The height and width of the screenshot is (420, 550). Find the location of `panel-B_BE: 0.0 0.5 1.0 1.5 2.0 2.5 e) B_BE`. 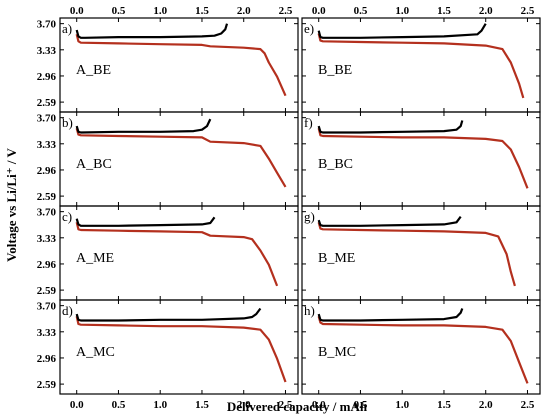

panel-B_BE: 0.0 0.5 1.0 1.5 2.0 2.5 e) B_BE is located at coordinates (421, 59).